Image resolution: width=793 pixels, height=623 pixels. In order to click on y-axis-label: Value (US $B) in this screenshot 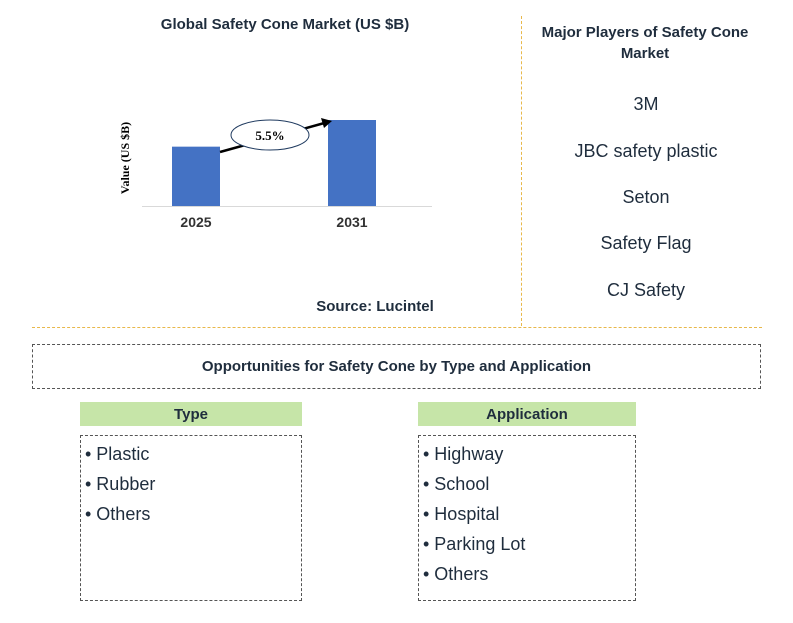, I will do `click(125, 158)`.